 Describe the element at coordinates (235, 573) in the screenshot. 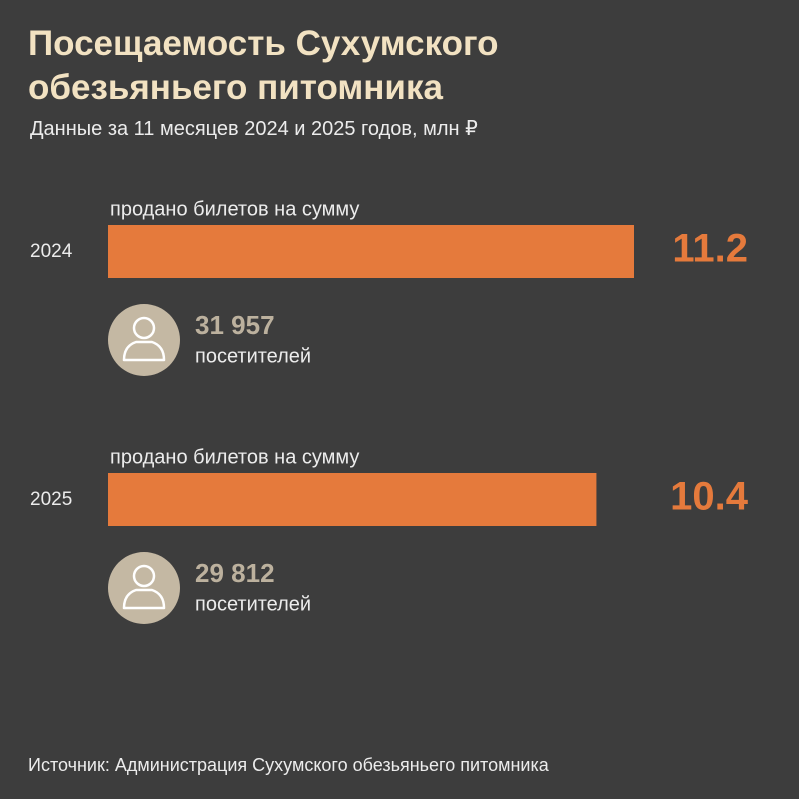

I see `visitor-count: 29 812` at that location.